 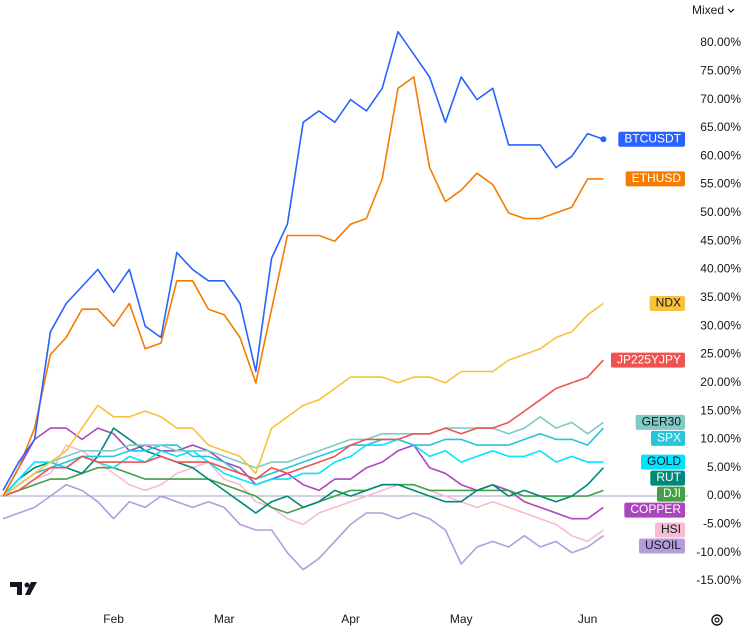 I want to click on legend-label: USOIL, so click(x=663, y=545).